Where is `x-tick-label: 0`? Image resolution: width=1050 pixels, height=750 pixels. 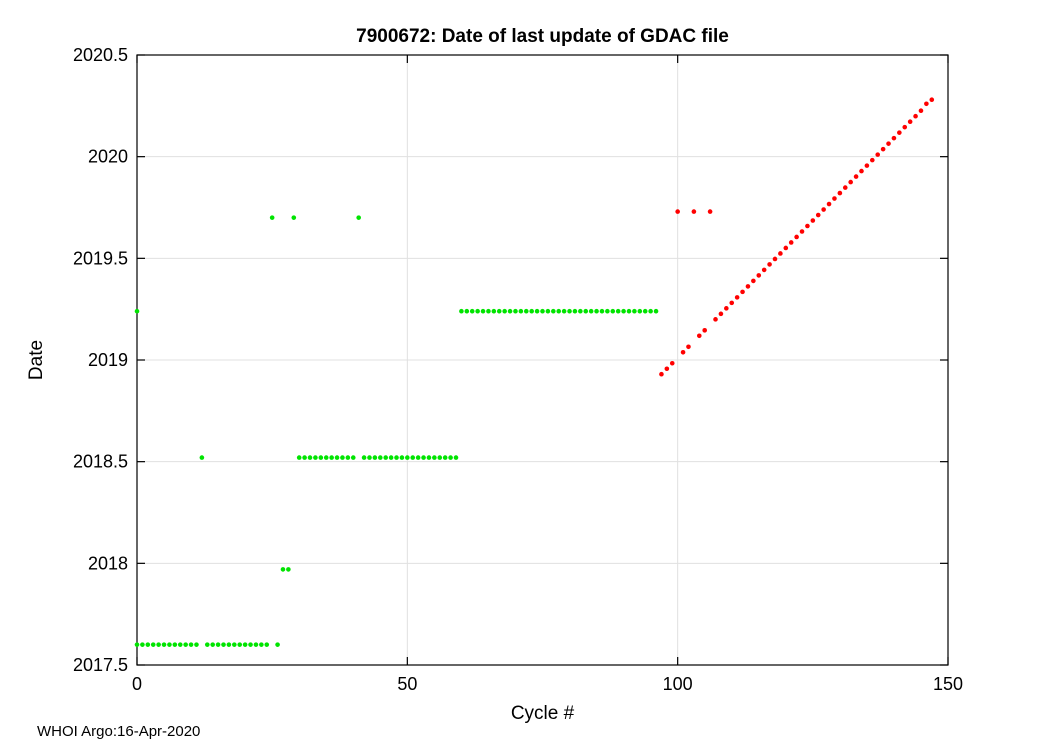 x-tick-label: 0 is located at coordinates (137, 684).